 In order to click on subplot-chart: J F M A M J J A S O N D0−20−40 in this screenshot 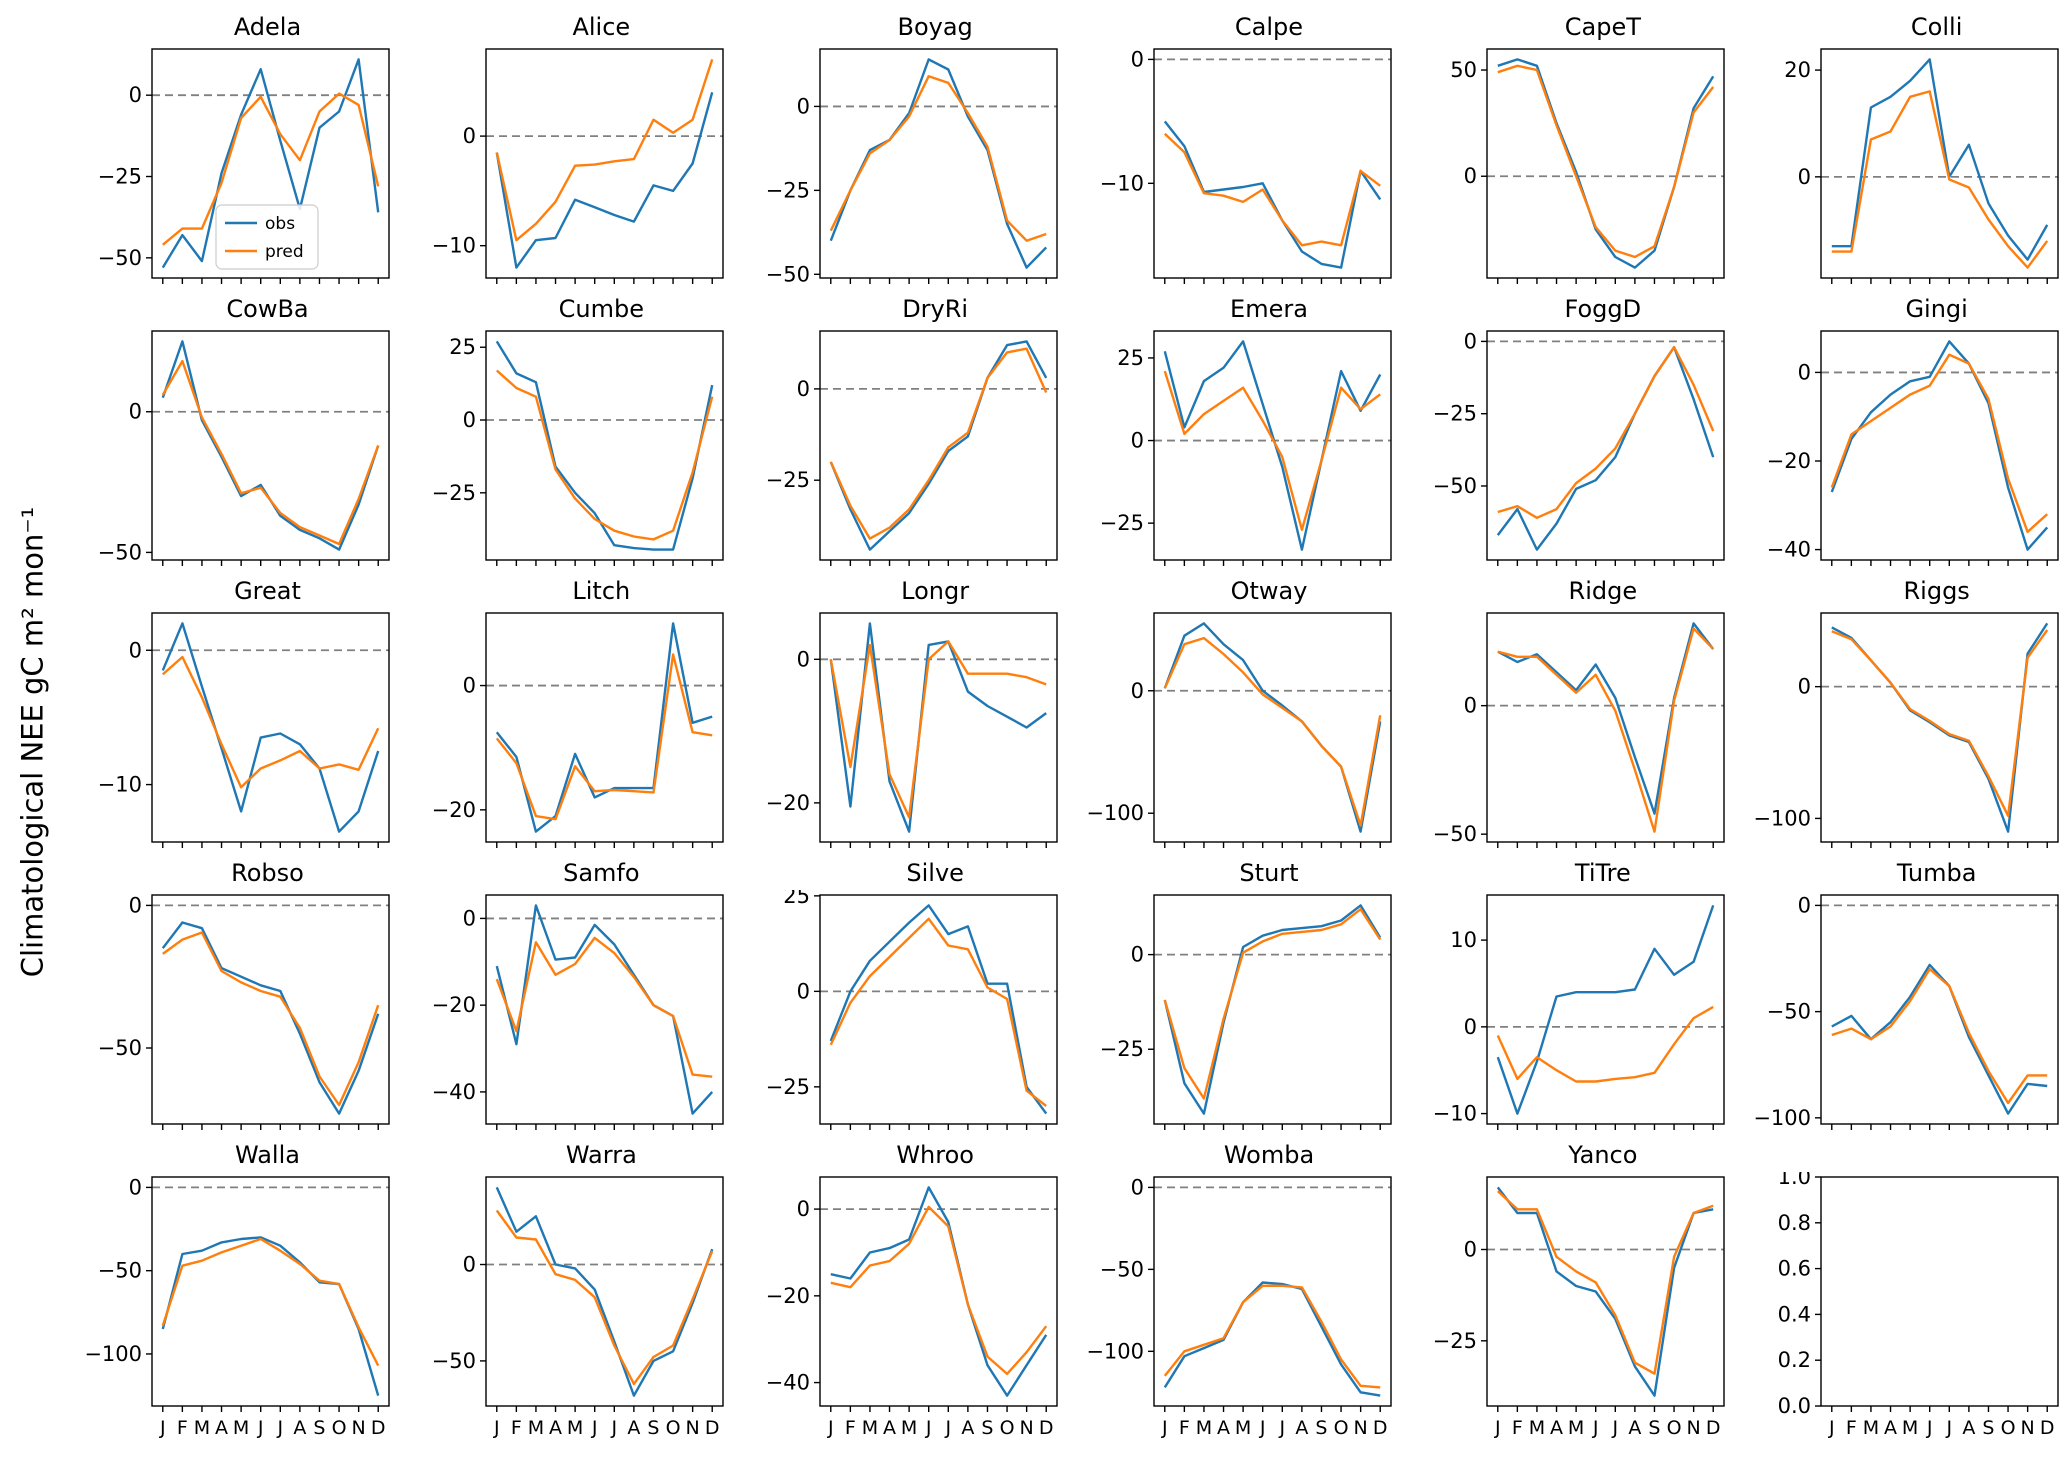, I will do `click(911, 1307)`.